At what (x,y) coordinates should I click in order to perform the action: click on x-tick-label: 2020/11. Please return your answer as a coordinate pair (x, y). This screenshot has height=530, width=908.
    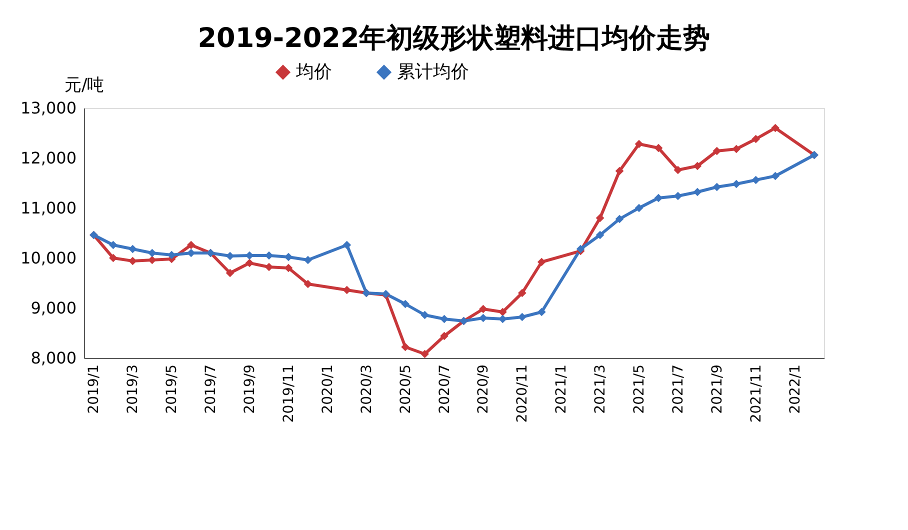
    Looking at the image, I should click on (522, 393).